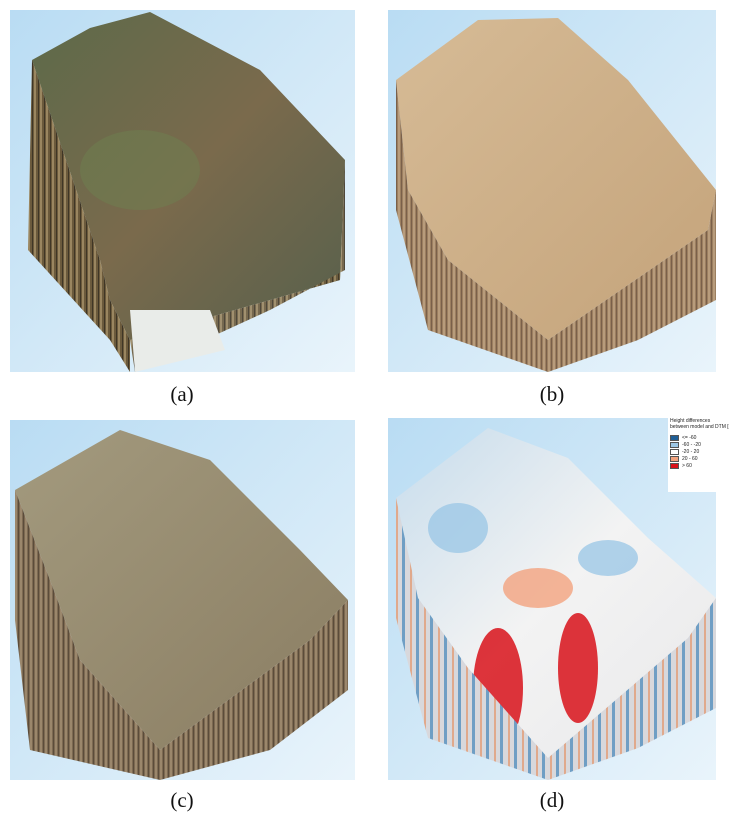 The width and height of the screenshot is (729, 819). Describe the element at coordinates (689, 437) in the screenshot. I see `legend-label: <= -60` at that location.